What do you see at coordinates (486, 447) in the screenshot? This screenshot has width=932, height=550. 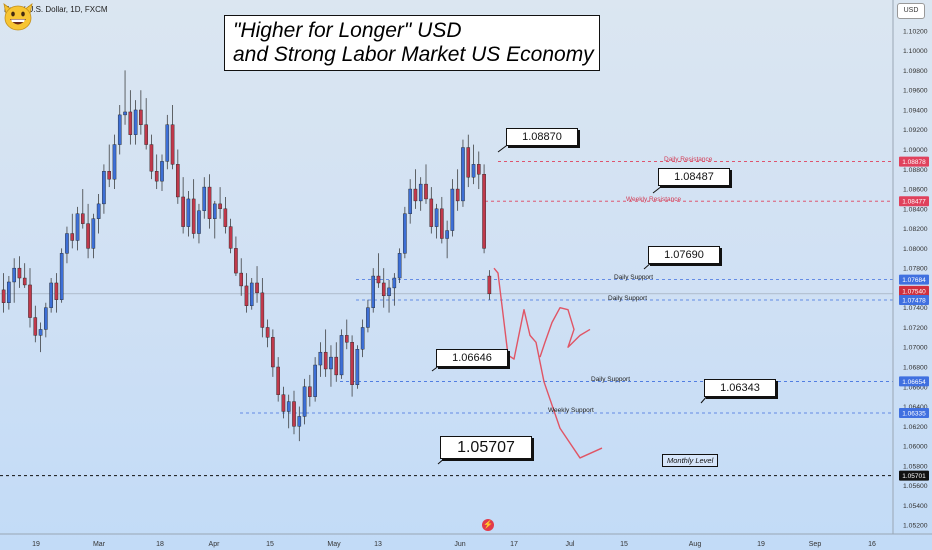 I see `callout-1.05707: 1.05707` at bounding box center [486, 447].